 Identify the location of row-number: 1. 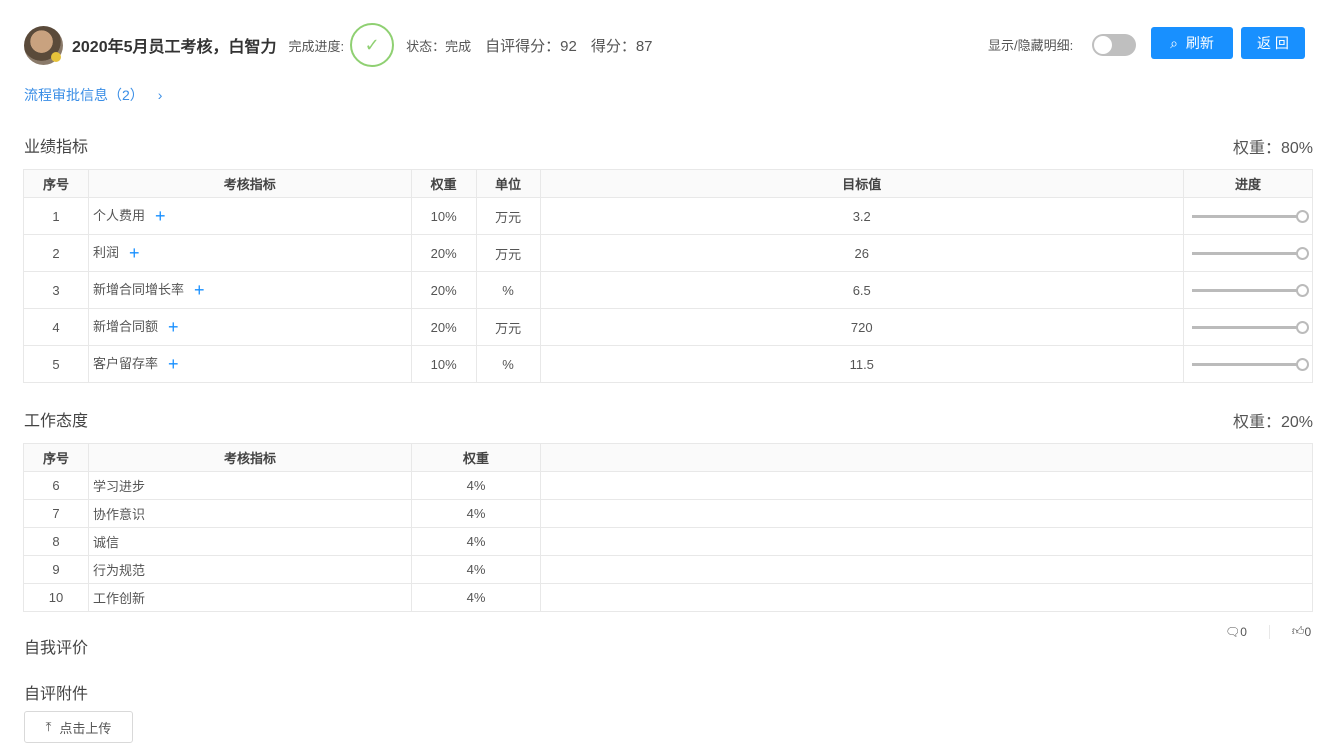
(56, 216).